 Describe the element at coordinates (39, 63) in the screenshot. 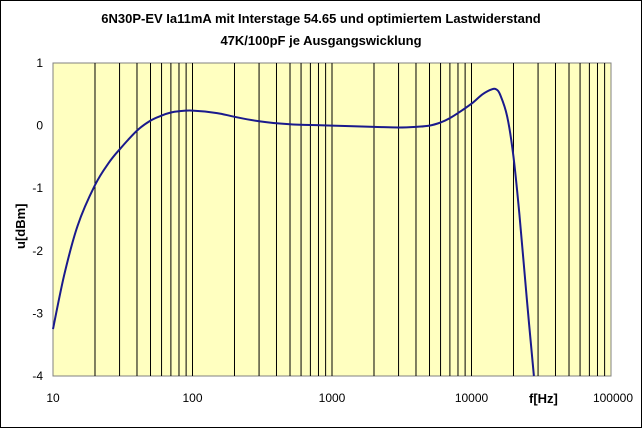

I see `y-tick-label: 1` at that location.